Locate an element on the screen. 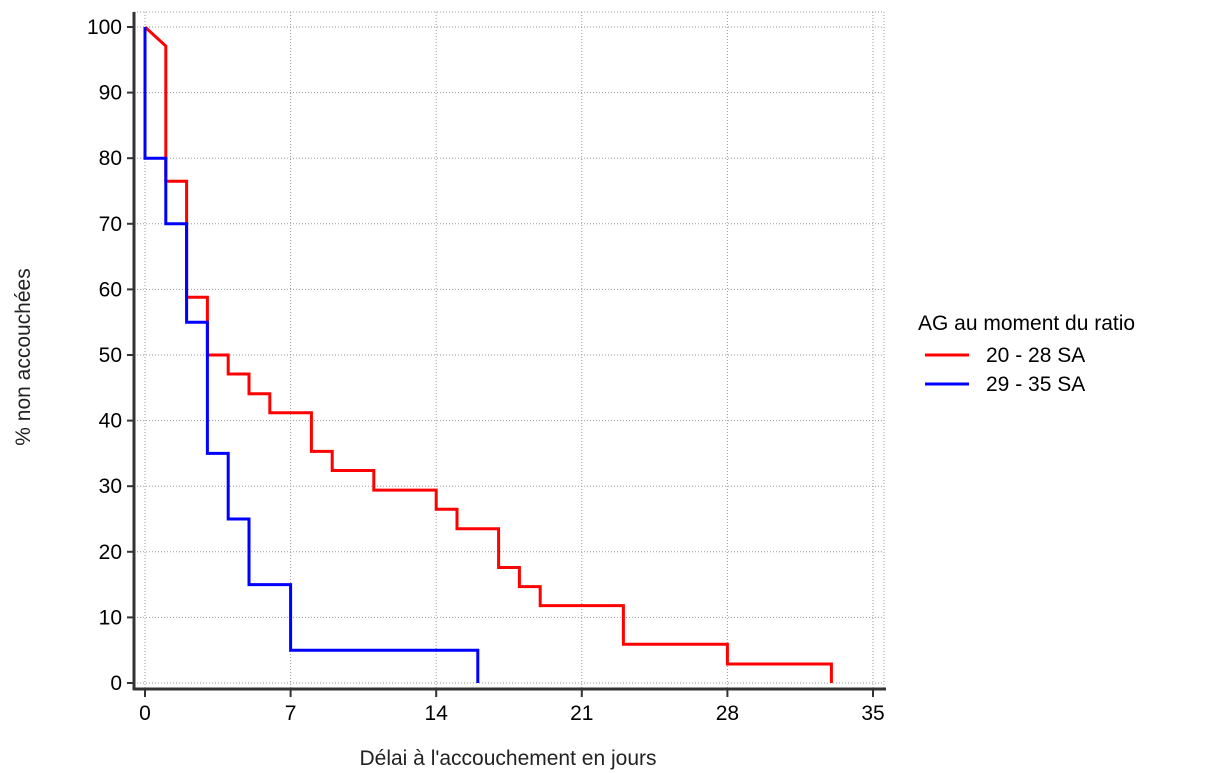 This screenshot has height=773, width=1223. y-tick-label: 0 is located at coordinates (116, 683).